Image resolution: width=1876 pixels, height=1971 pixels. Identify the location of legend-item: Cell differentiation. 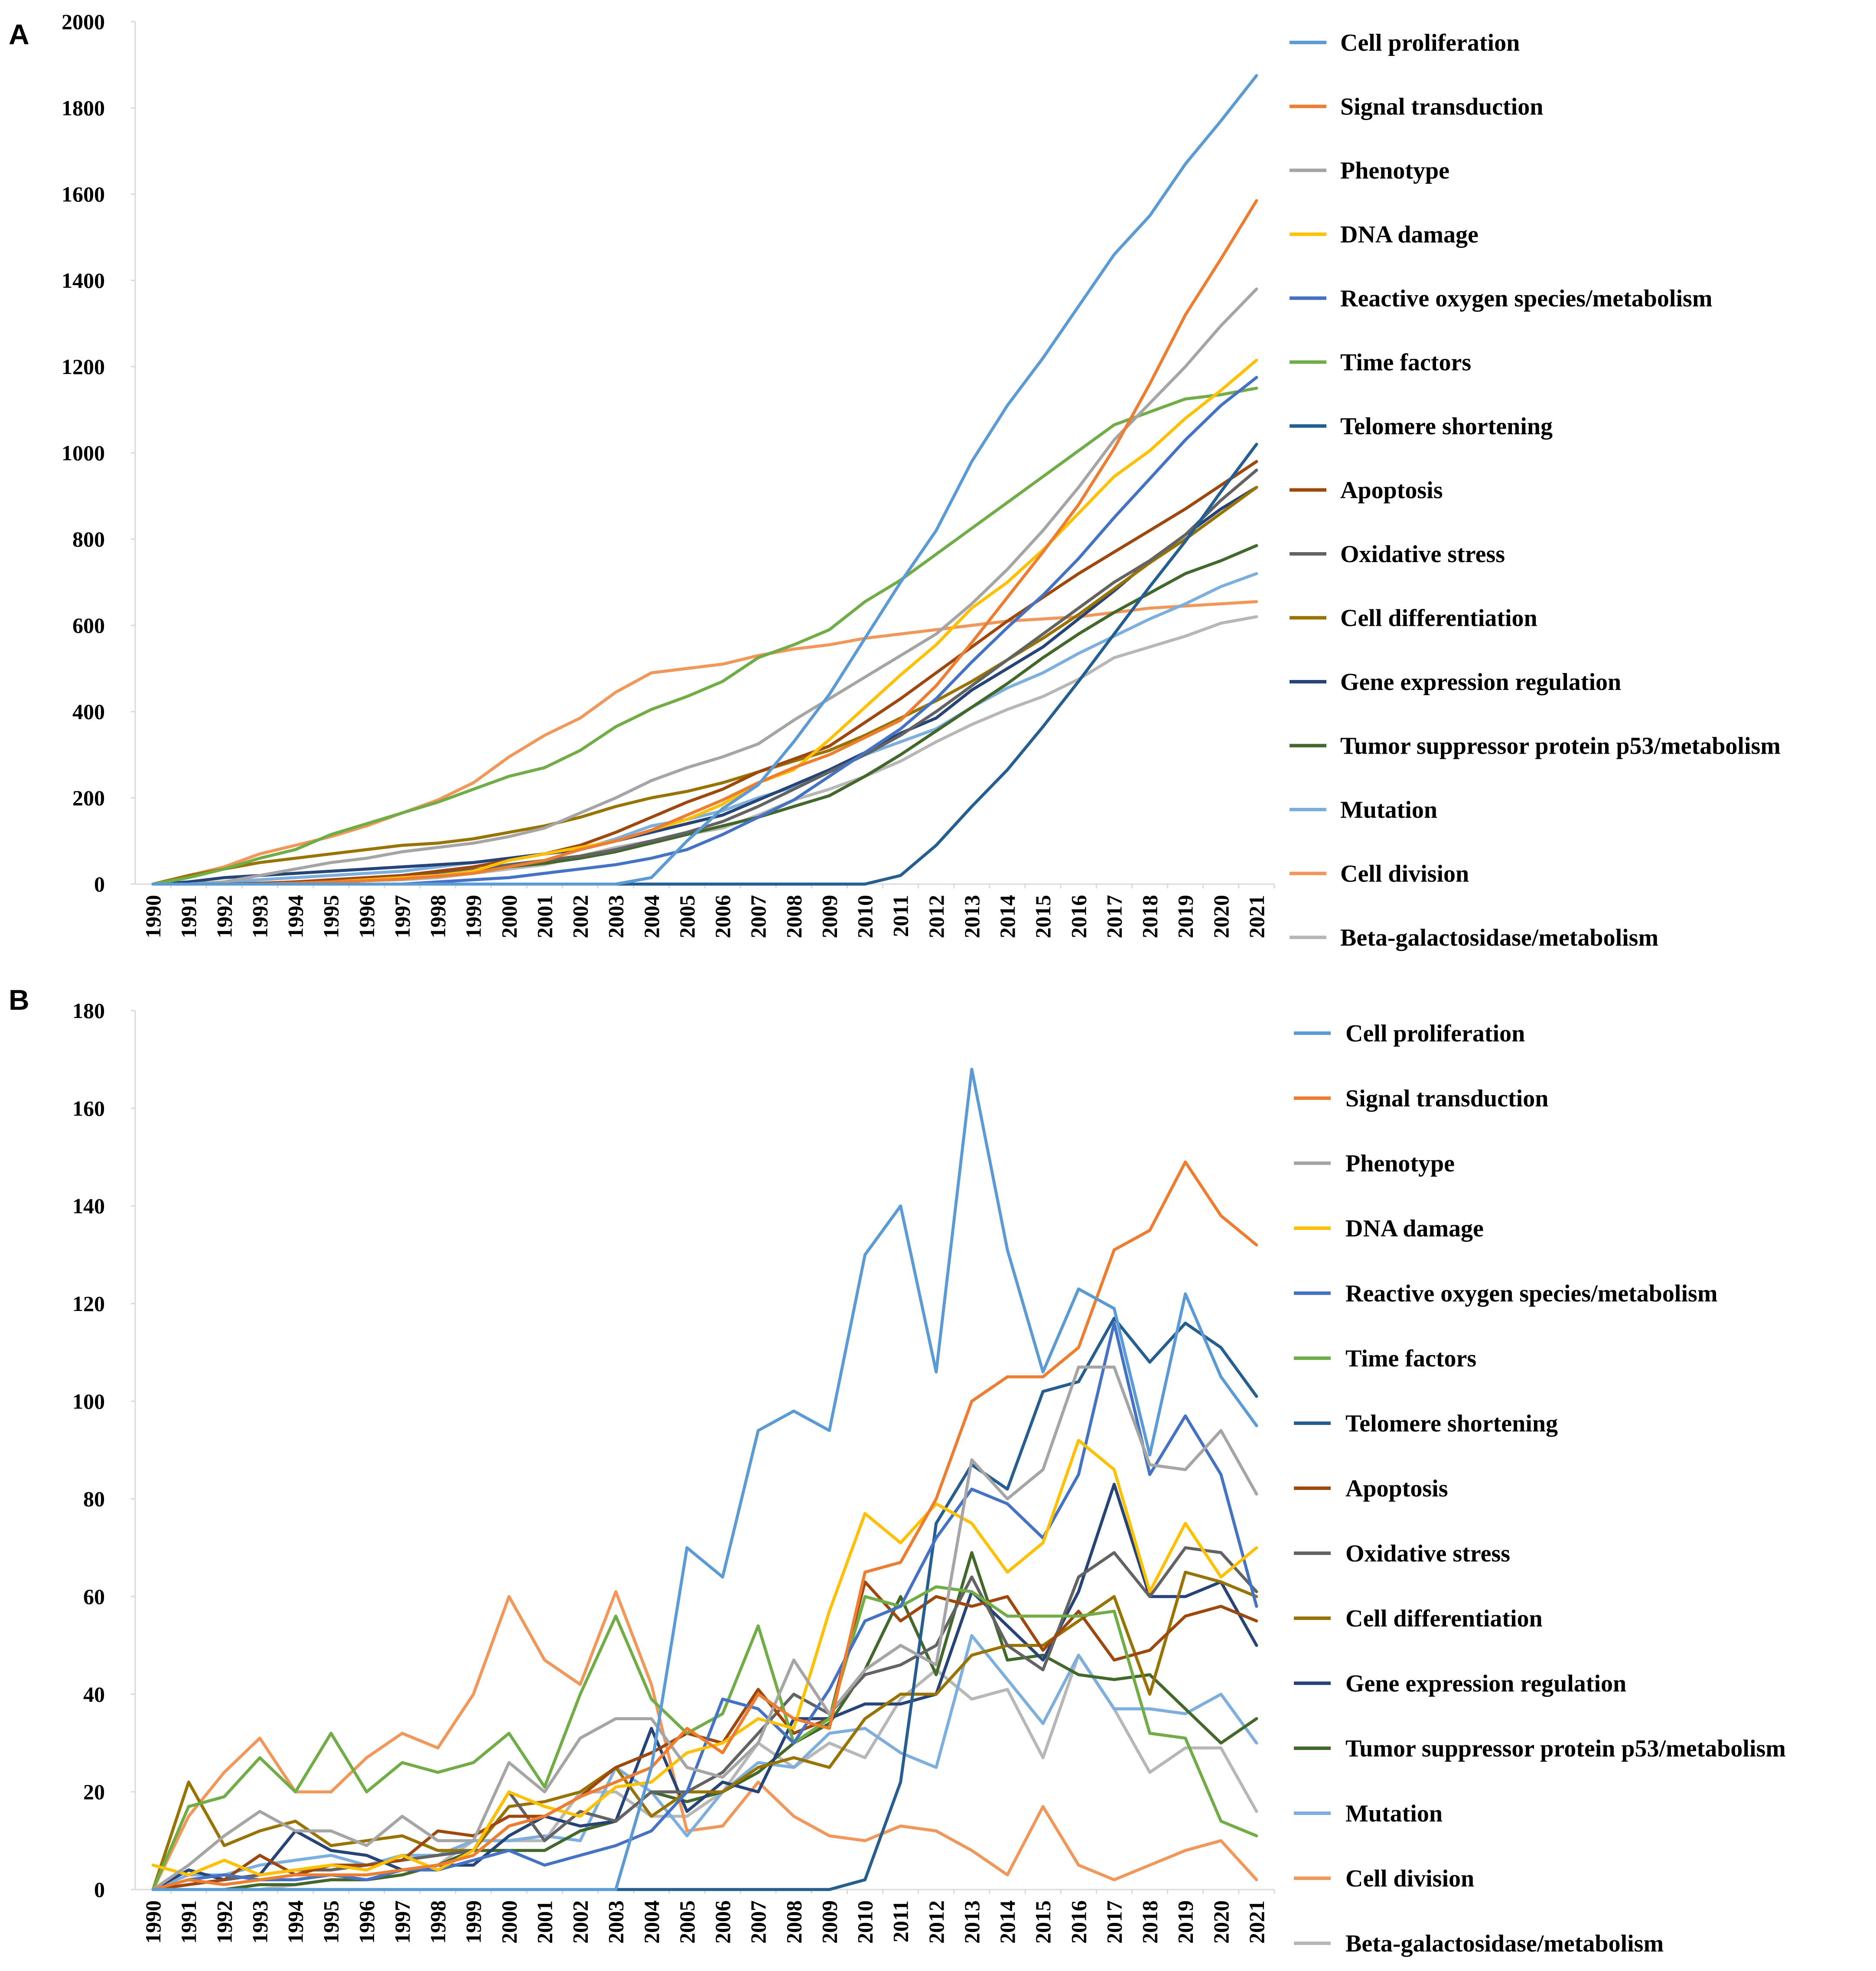
(1419, 1618).